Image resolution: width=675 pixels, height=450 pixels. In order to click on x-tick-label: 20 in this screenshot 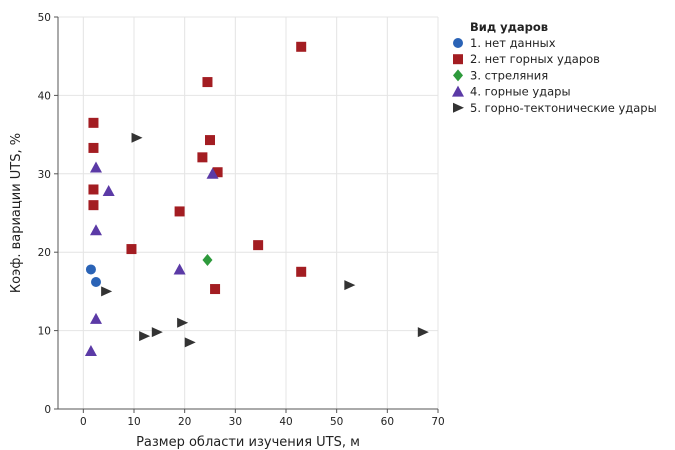, I will do `click(184, 422)`.